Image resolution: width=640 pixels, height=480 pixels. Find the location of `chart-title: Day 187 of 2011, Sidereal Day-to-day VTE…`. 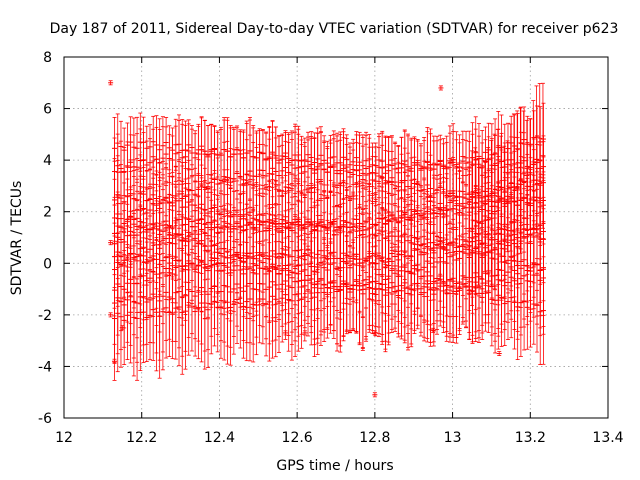

chart-title: Day 187 of 2011, Sidereal Day-to-day VTE… is located at coordinates (334, 29).